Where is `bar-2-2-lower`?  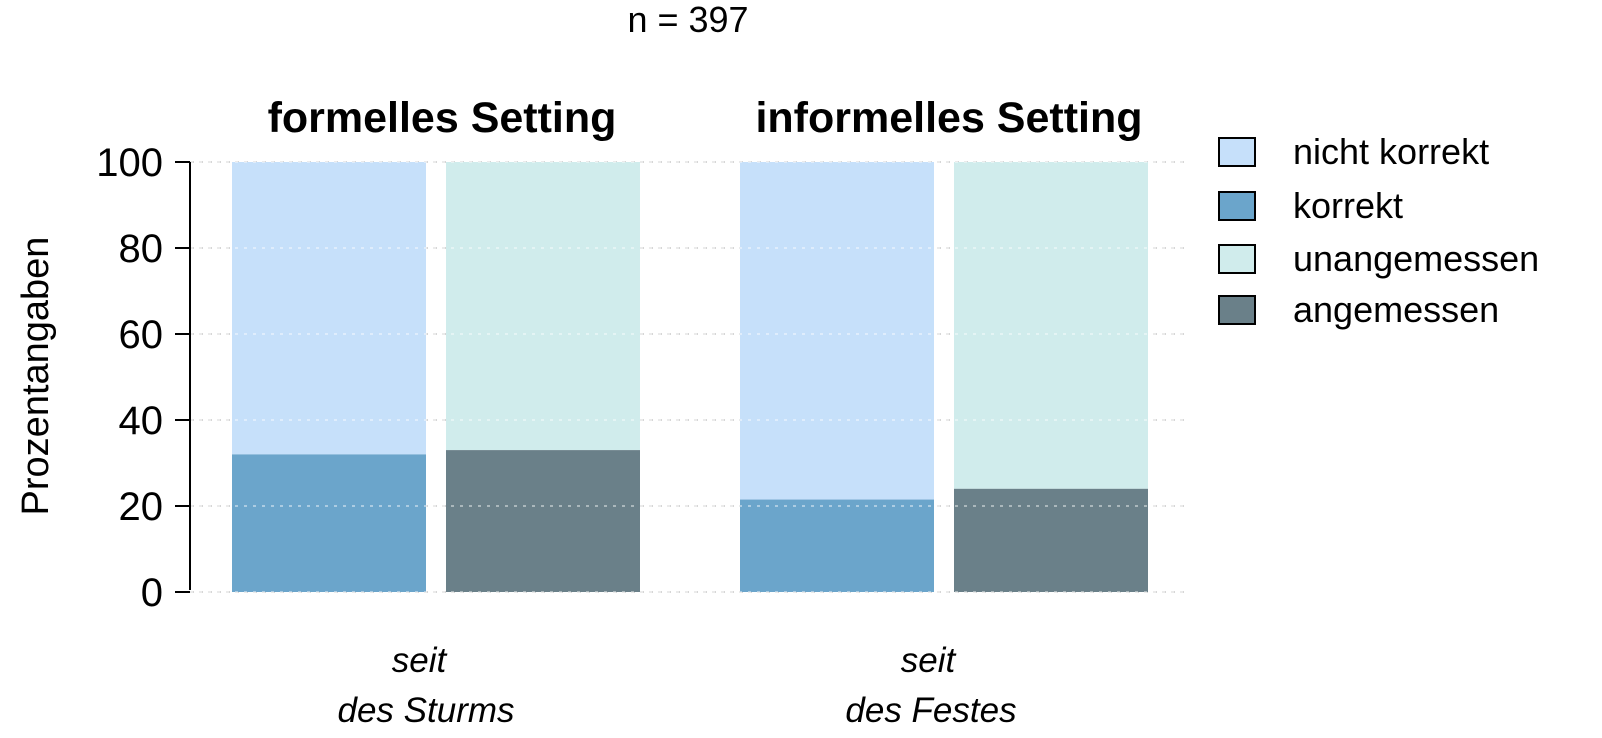 bar-2-2-lower is located at coordinates (1051, 540).